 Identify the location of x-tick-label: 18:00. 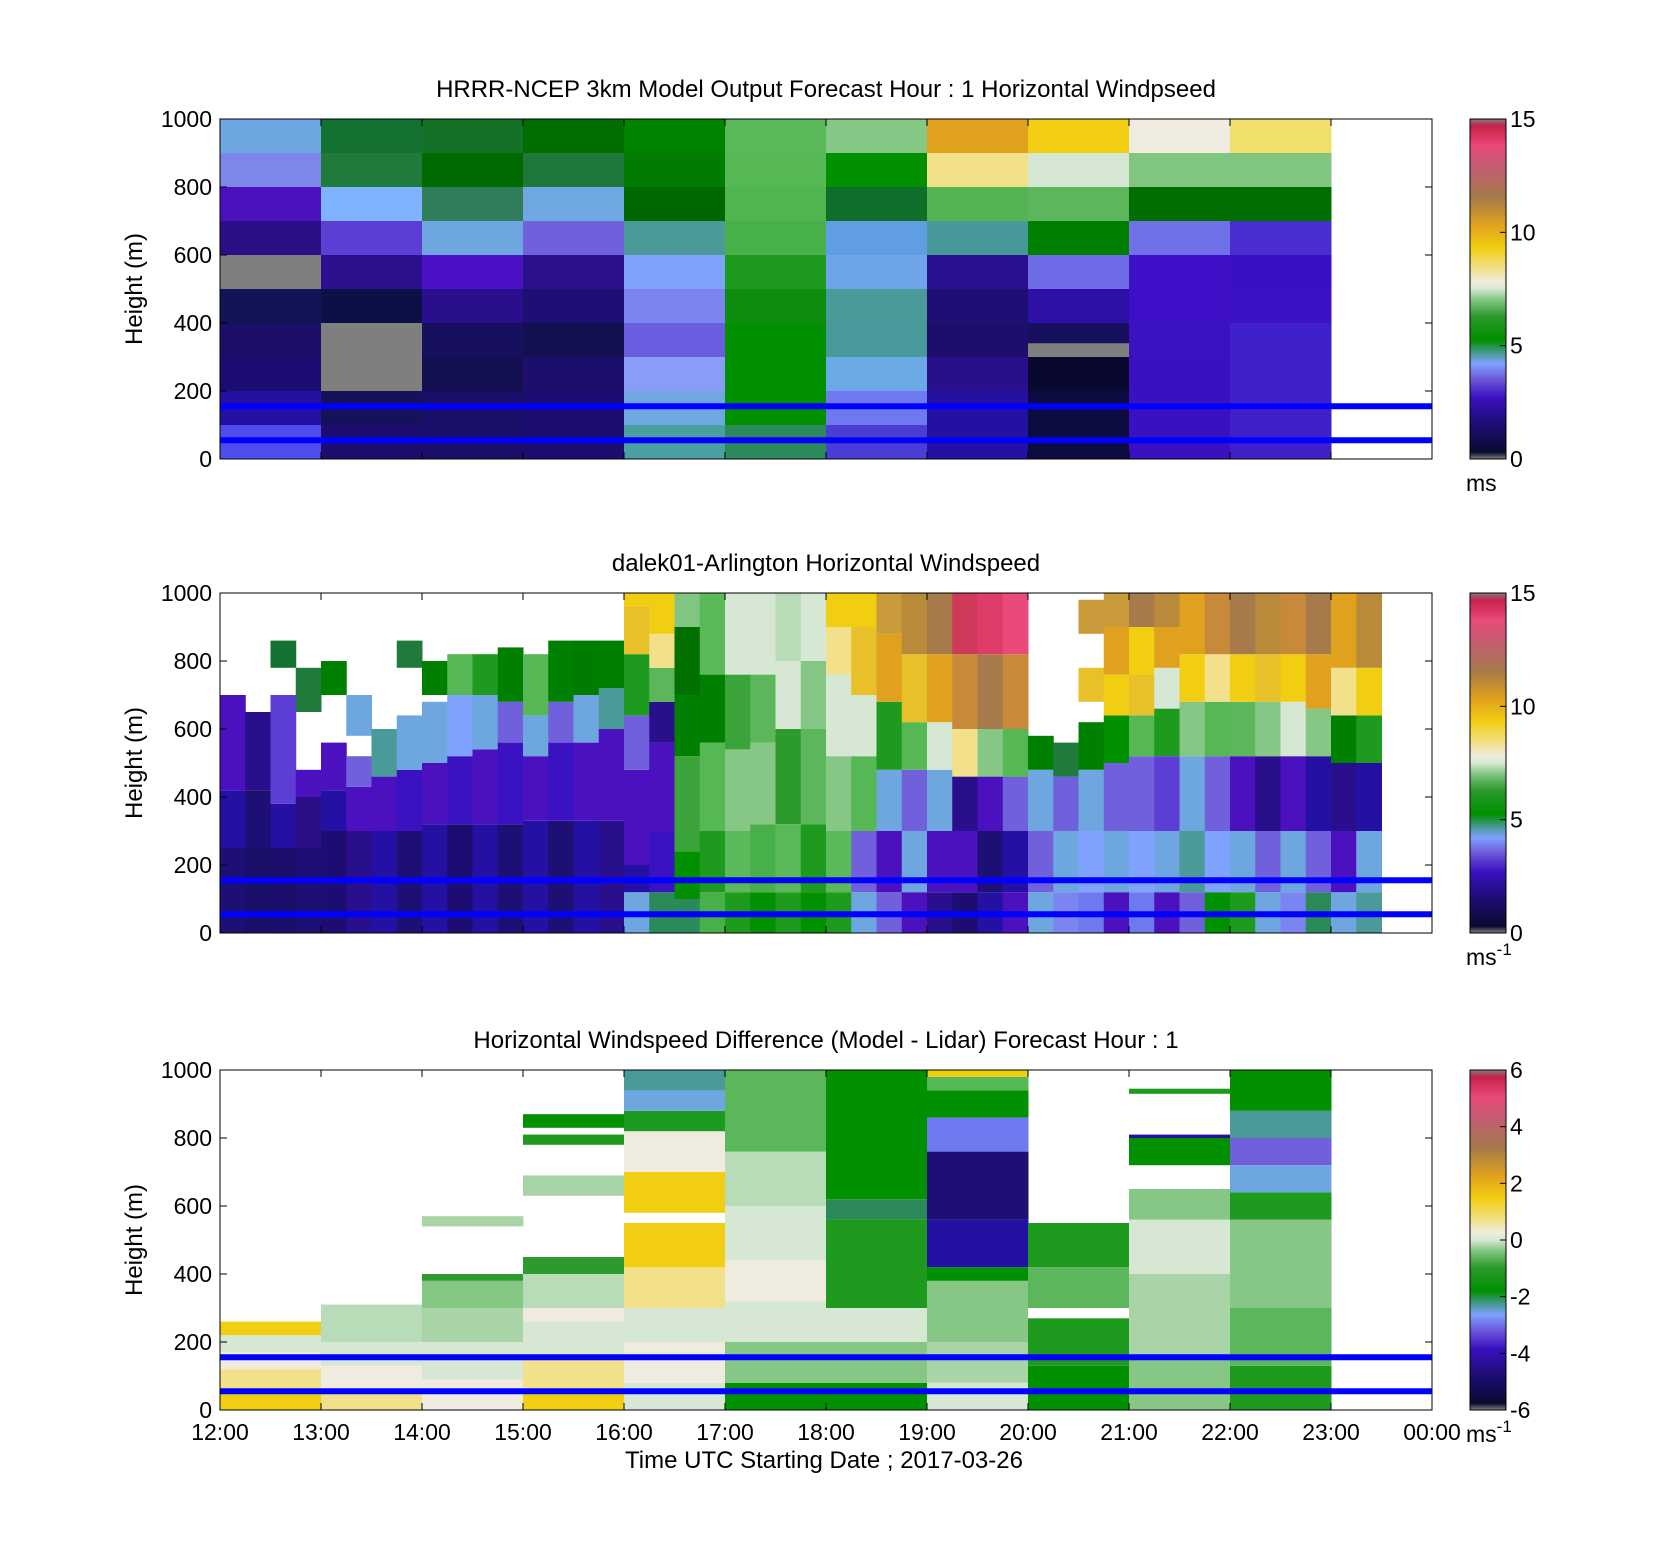
(826, 1432).